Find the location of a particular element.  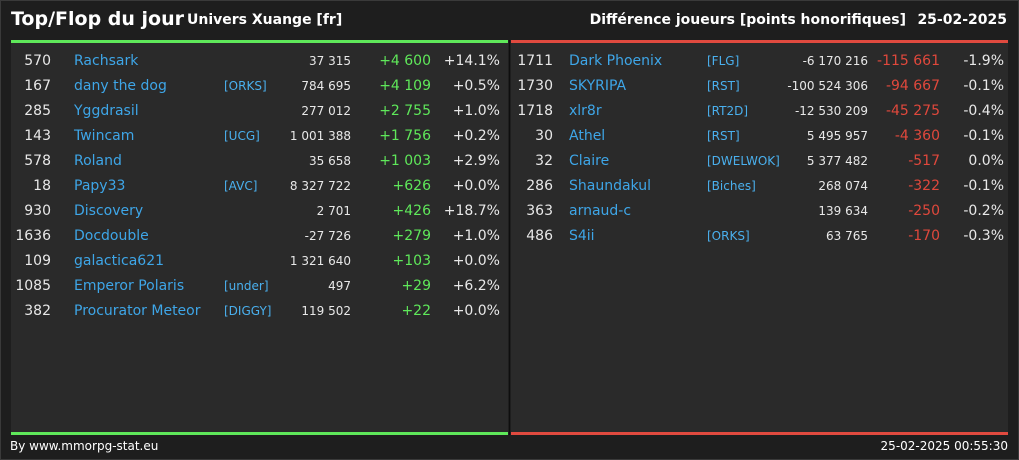

player-rank: 486 is located at coordinates (539, 236).